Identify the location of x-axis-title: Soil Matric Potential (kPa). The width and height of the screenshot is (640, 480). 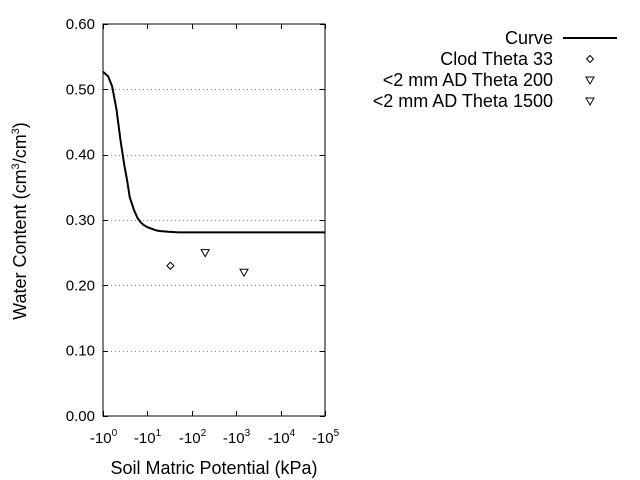
(213, 468).